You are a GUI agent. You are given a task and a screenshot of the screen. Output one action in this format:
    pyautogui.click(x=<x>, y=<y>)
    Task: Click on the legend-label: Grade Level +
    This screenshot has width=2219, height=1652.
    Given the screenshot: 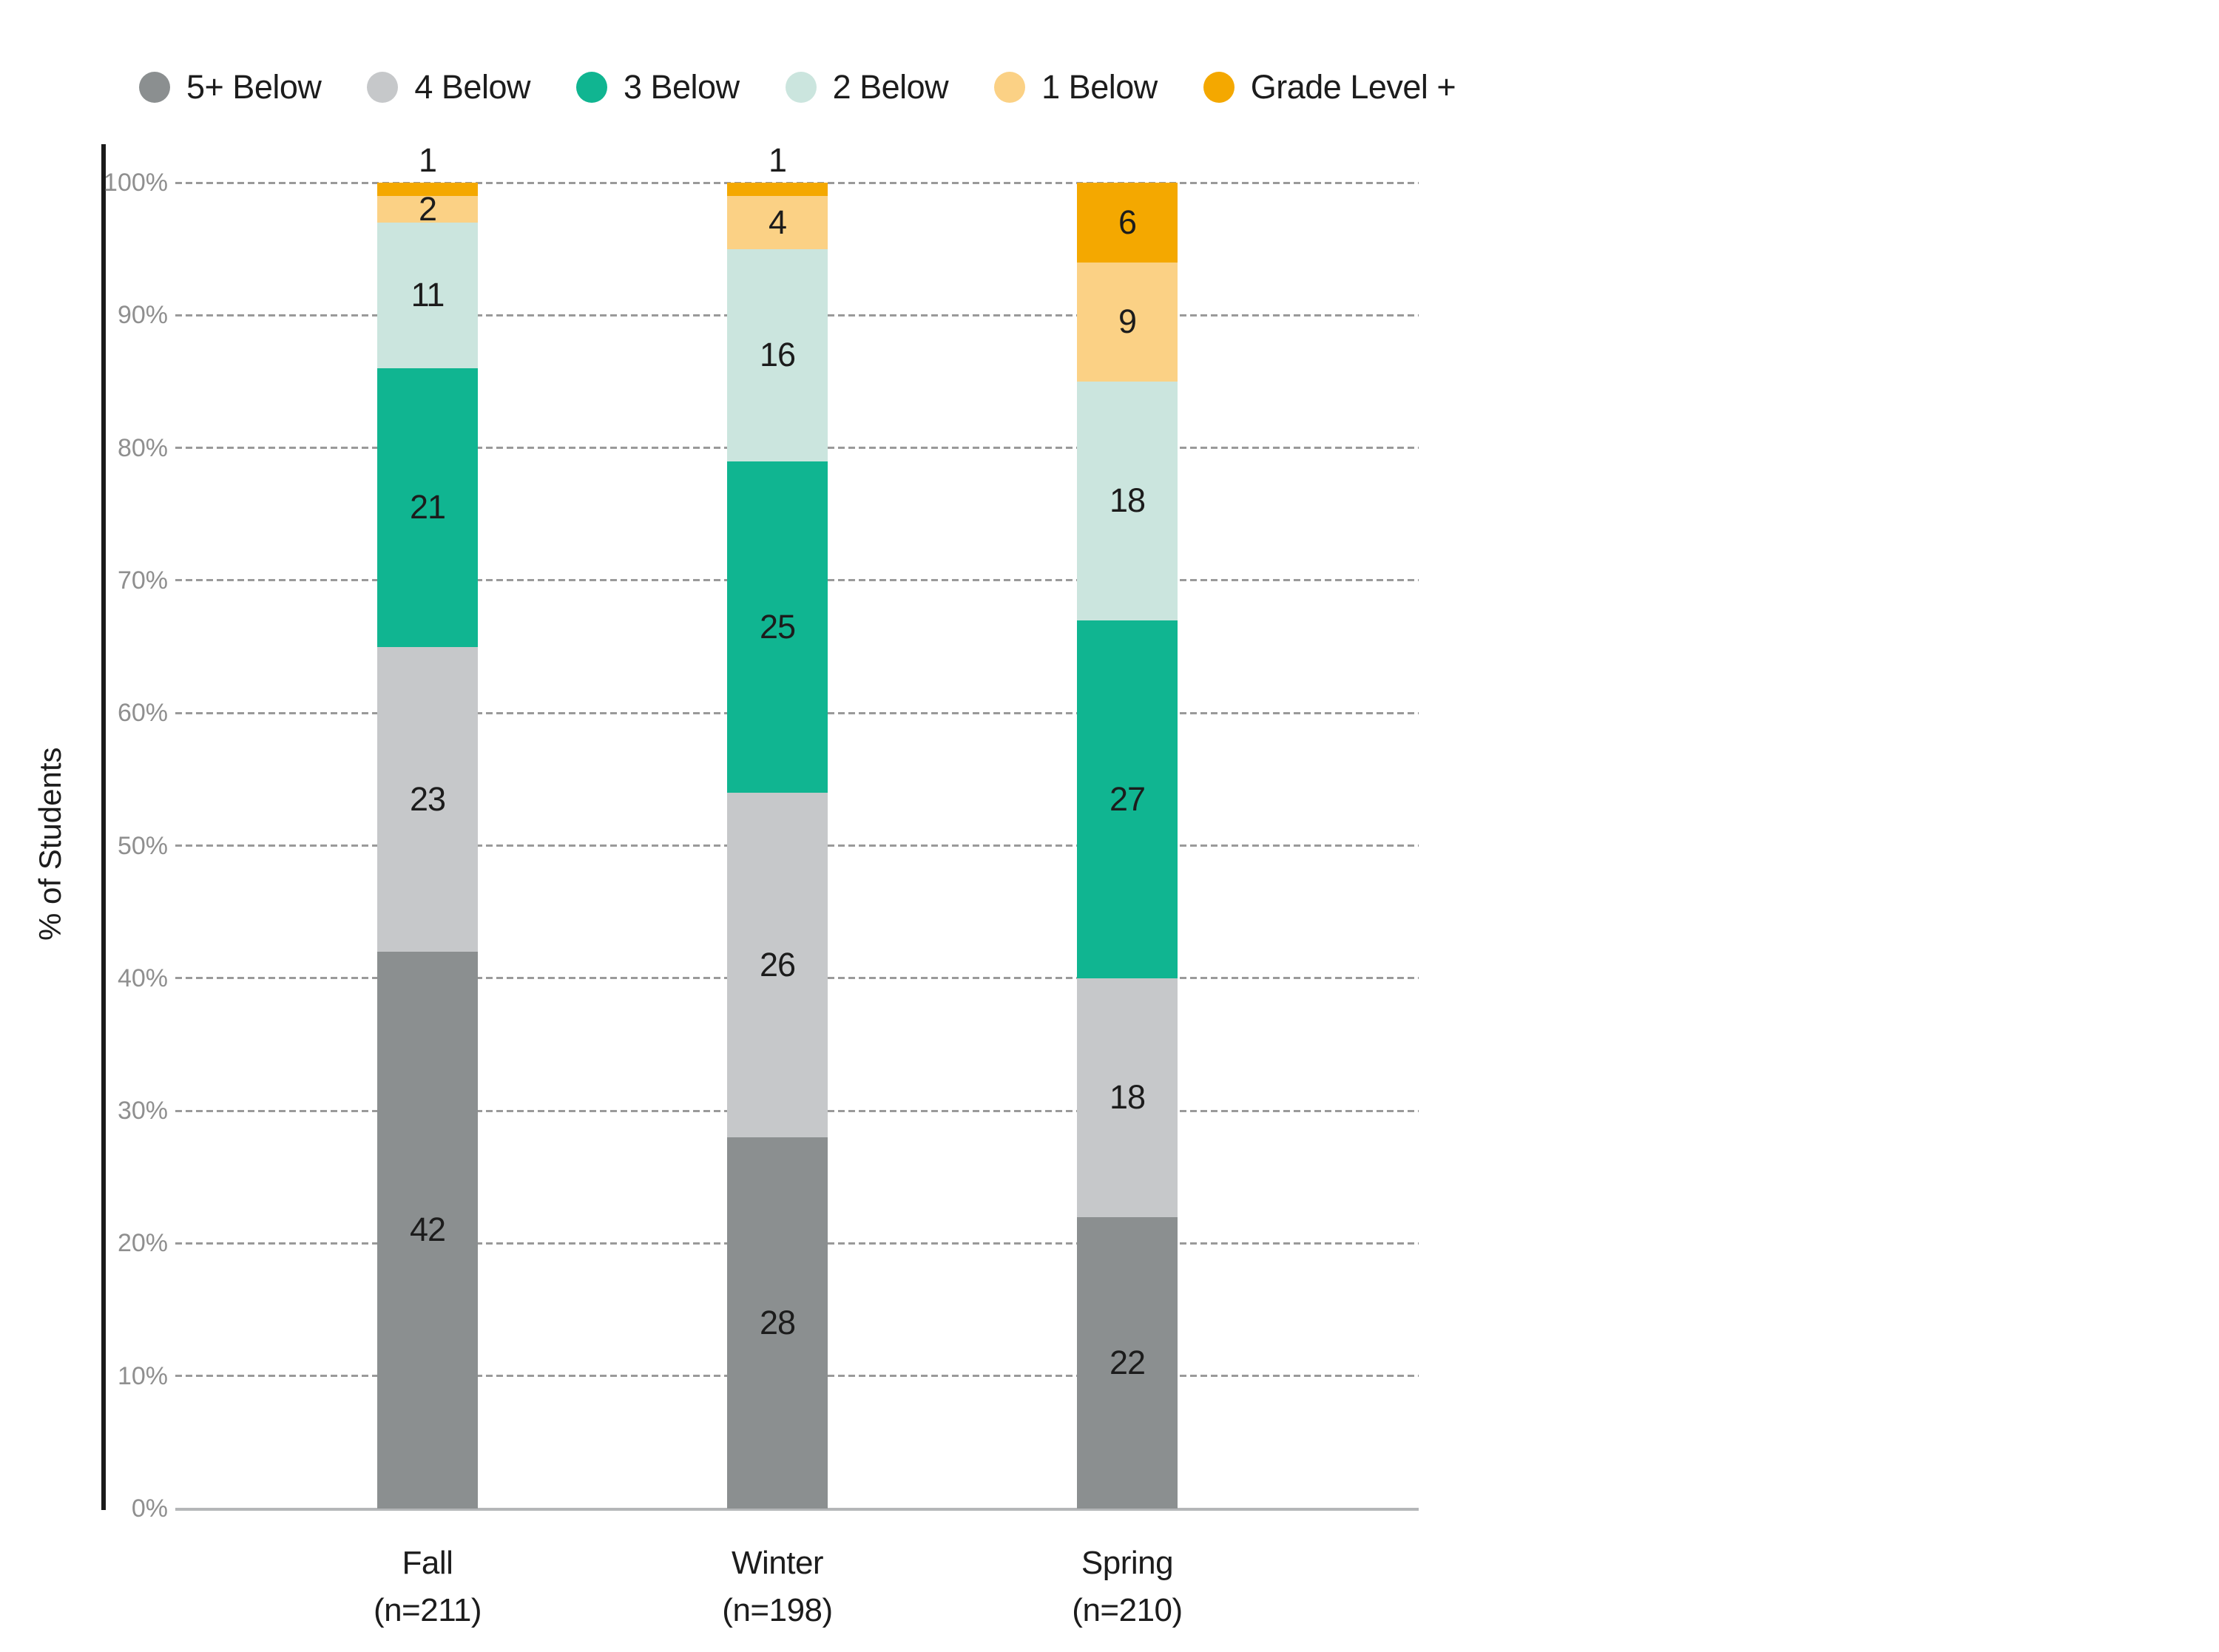 What is the action you would take?
    pyautogui.click(x=1353, y=87)
    